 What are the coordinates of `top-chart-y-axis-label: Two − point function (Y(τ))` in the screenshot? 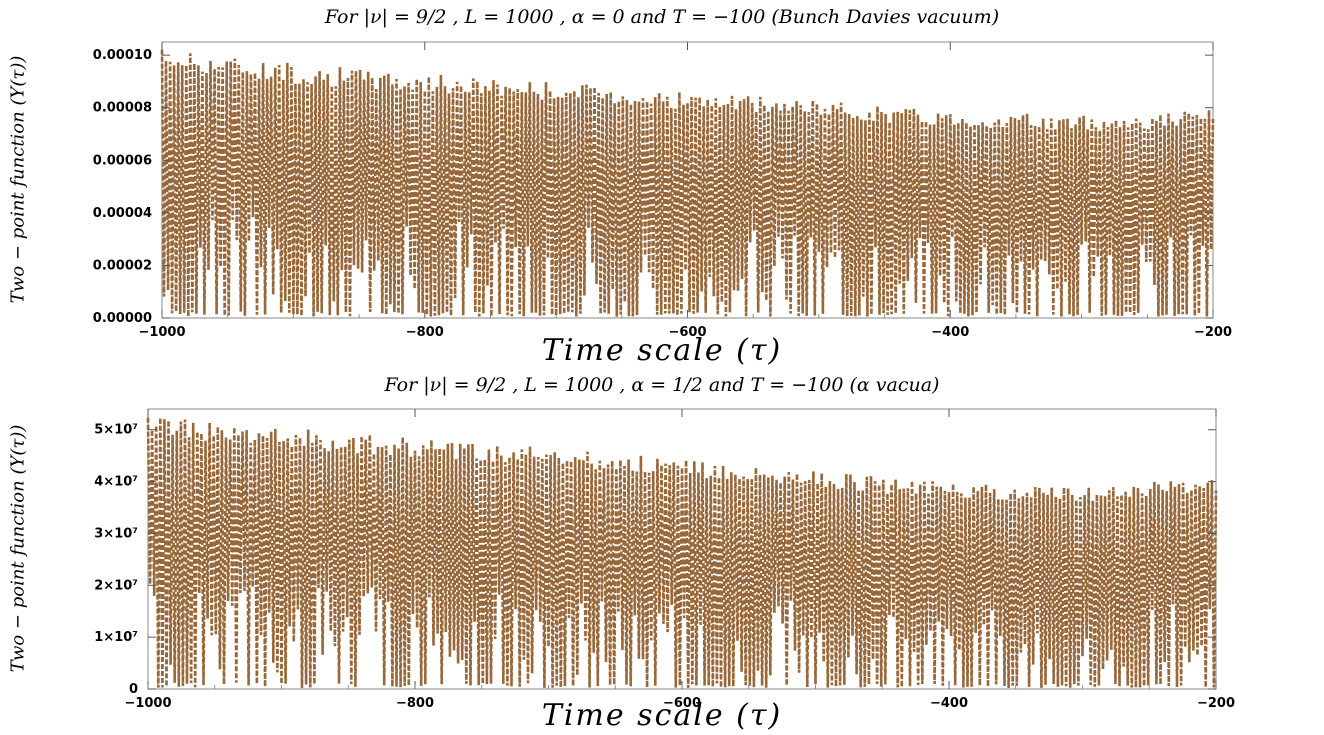 It's located at (18, 179).